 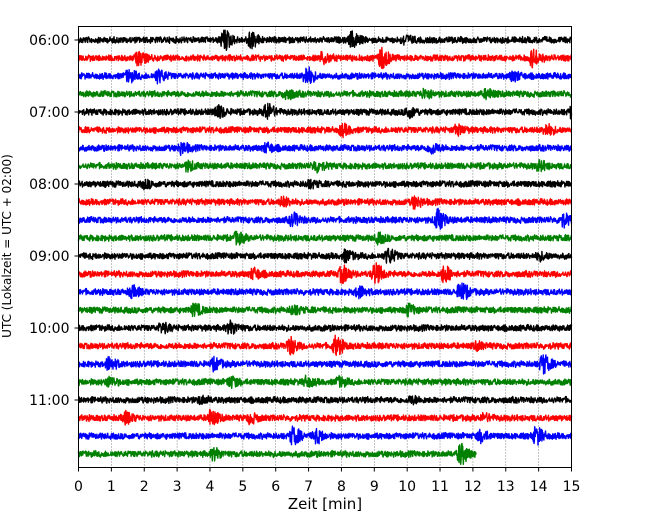 I want to click on y-tick-label: 09:00, so click(x=49, y=257).